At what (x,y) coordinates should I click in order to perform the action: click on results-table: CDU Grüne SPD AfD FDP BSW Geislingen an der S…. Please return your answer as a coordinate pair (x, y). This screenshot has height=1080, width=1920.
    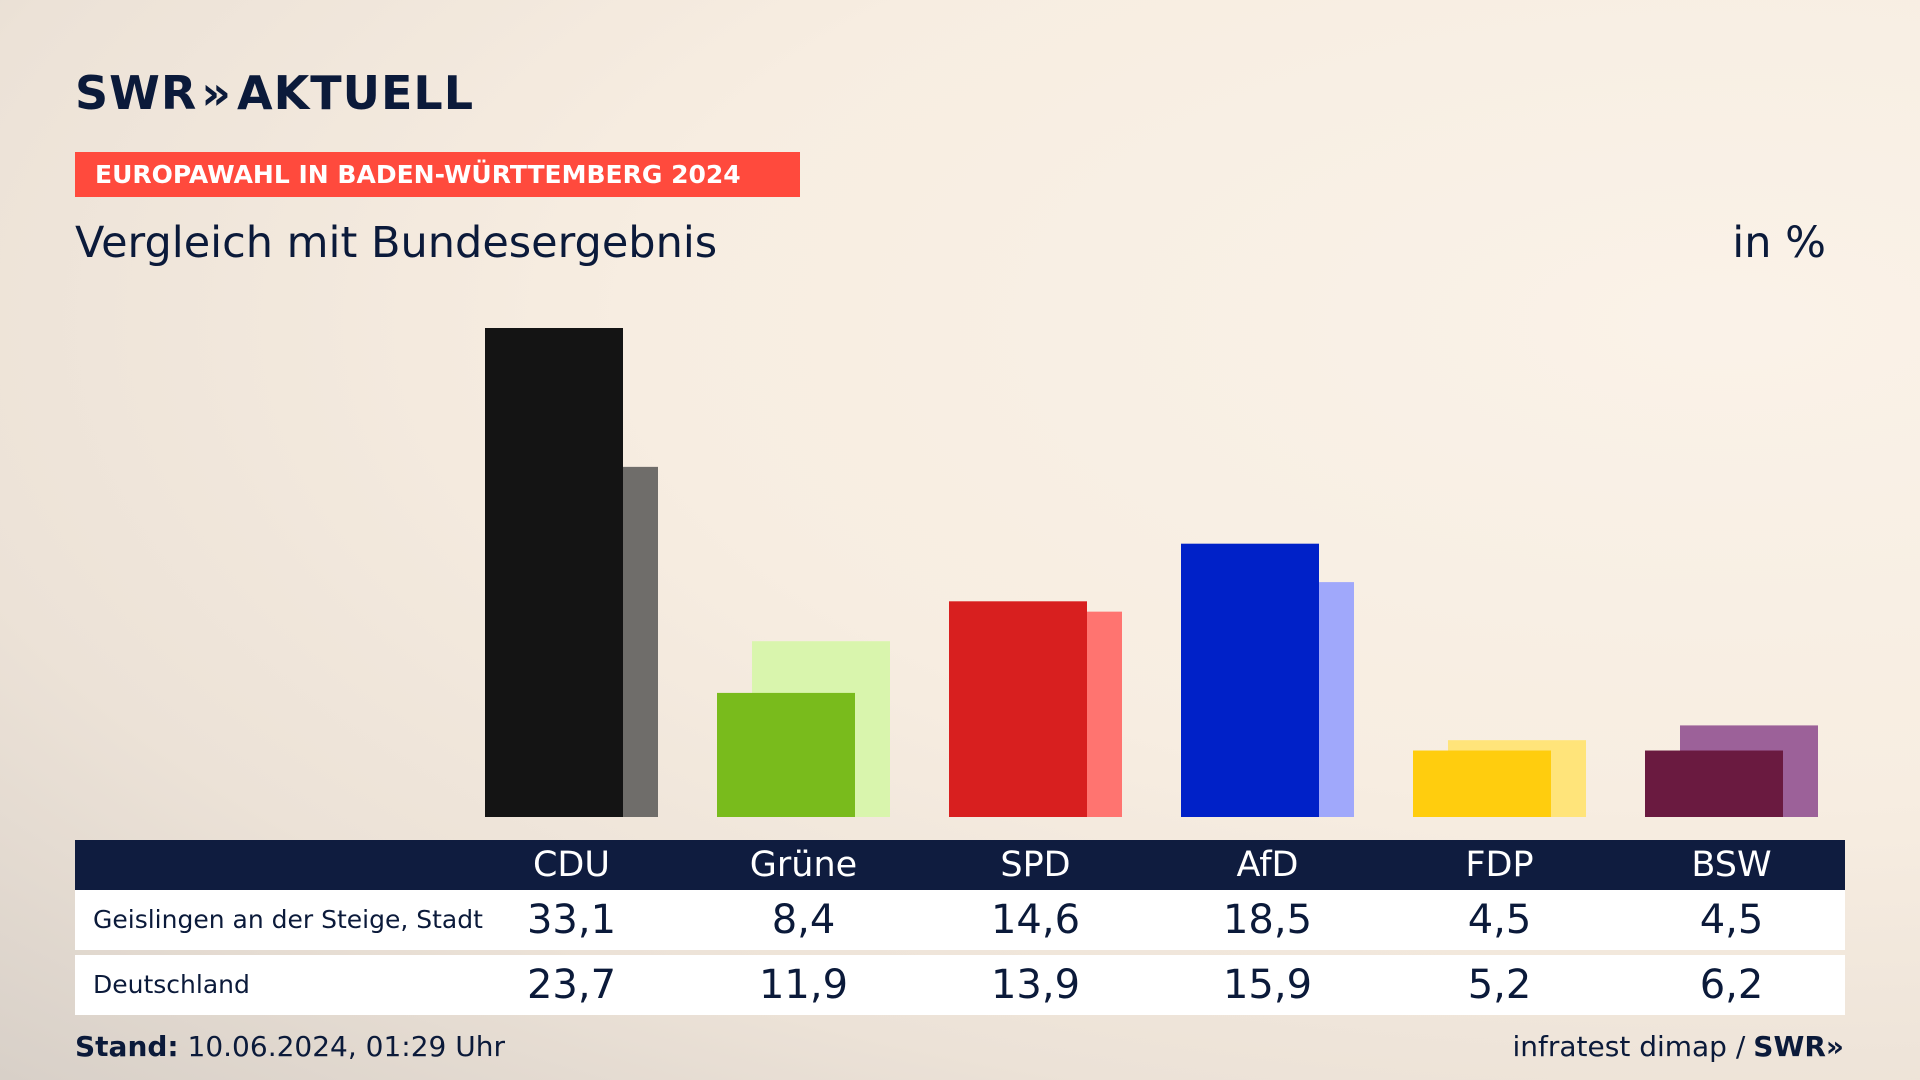
    Looking at the image, I should click on (960, 927).